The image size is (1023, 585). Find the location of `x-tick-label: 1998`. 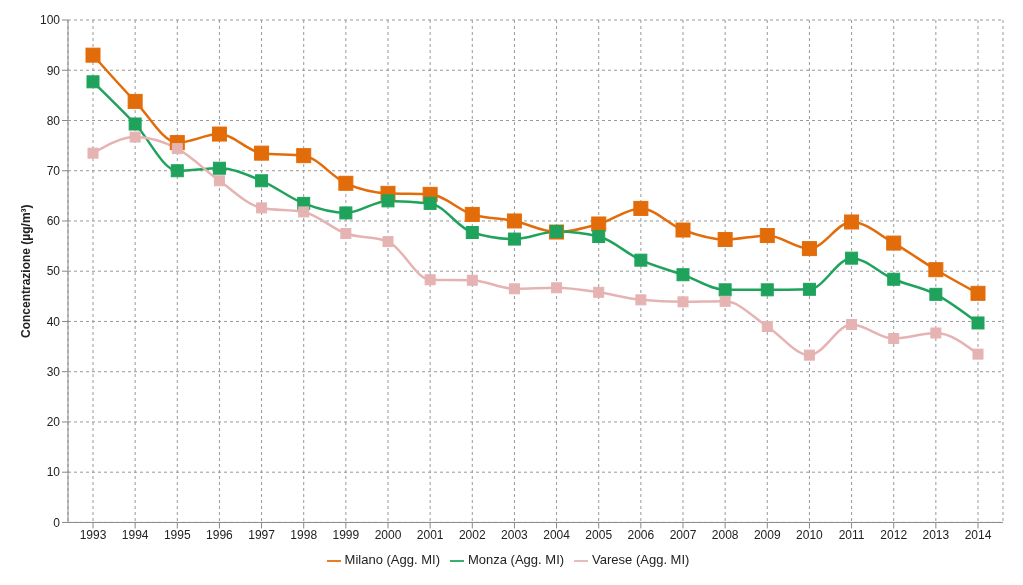

x-tick-label: 1998 is located at coordinates (304, 534).